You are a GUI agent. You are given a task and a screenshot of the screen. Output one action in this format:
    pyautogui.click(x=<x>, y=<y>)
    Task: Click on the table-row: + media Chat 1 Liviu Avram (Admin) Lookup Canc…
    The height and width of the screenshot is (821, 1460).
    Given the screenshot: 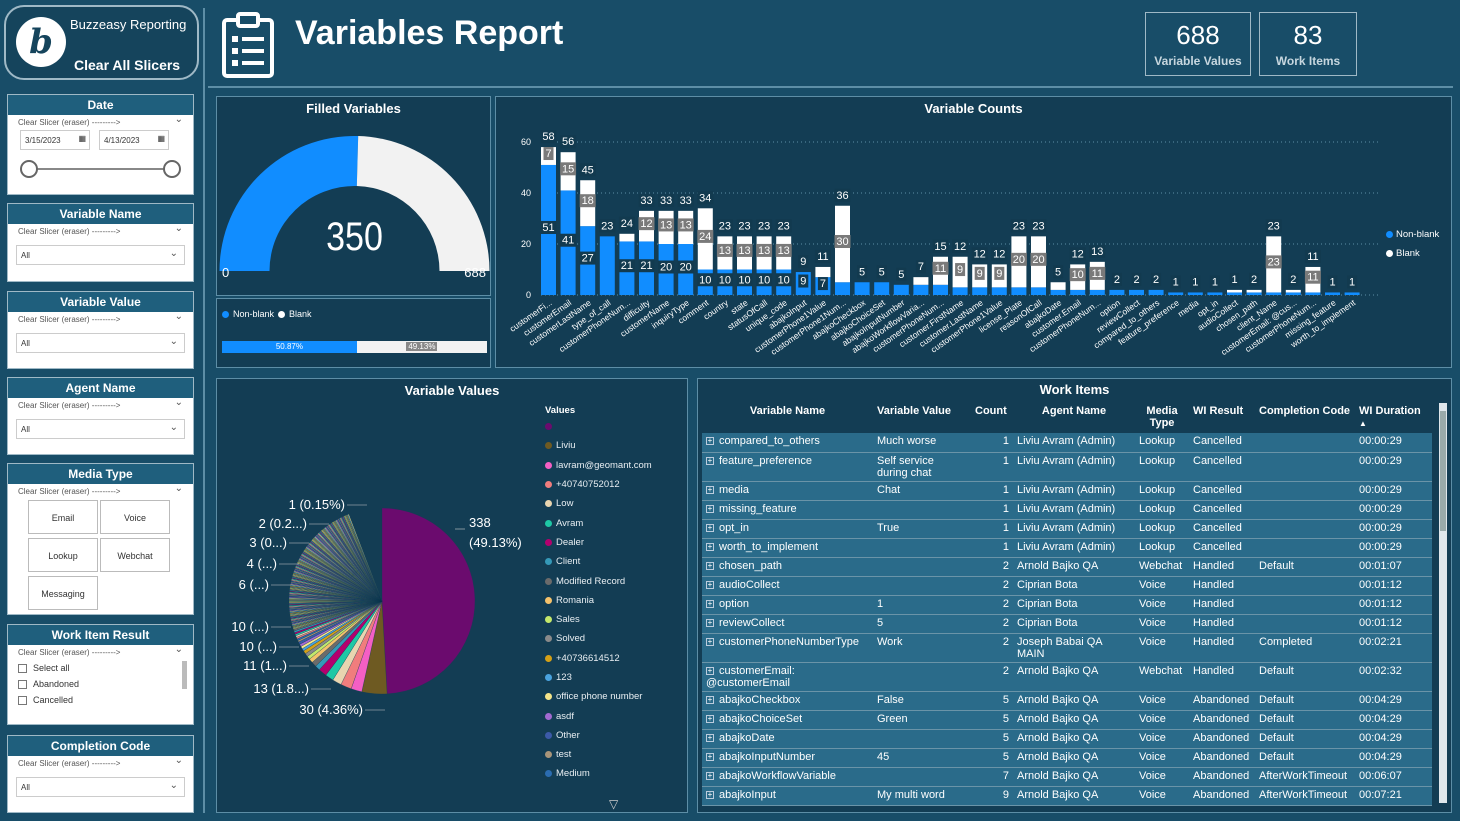 What is the action you would take?
    pyautogui.click(x=1067, y=491)
    